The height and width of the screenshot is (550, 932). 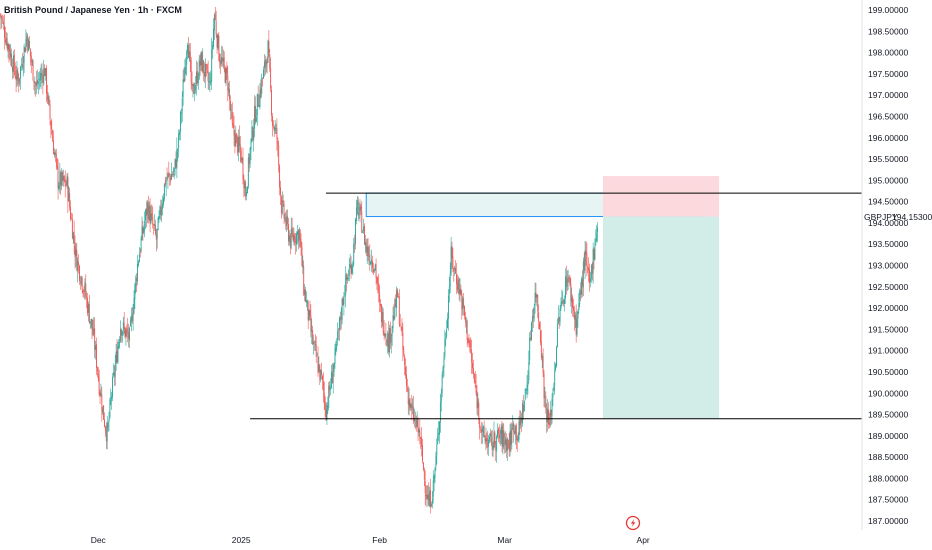 What do you see at coordinates (888, 415) in the screenshot?
I see `y-tick-label: 189.50000` at bounding box center [888, 415].